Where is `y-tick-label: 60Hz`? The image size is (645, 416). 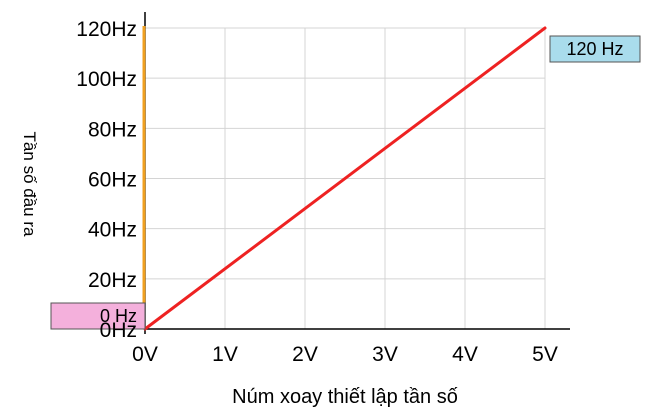 y-tick-label: 60Hz is located at coordinates (112, 180).